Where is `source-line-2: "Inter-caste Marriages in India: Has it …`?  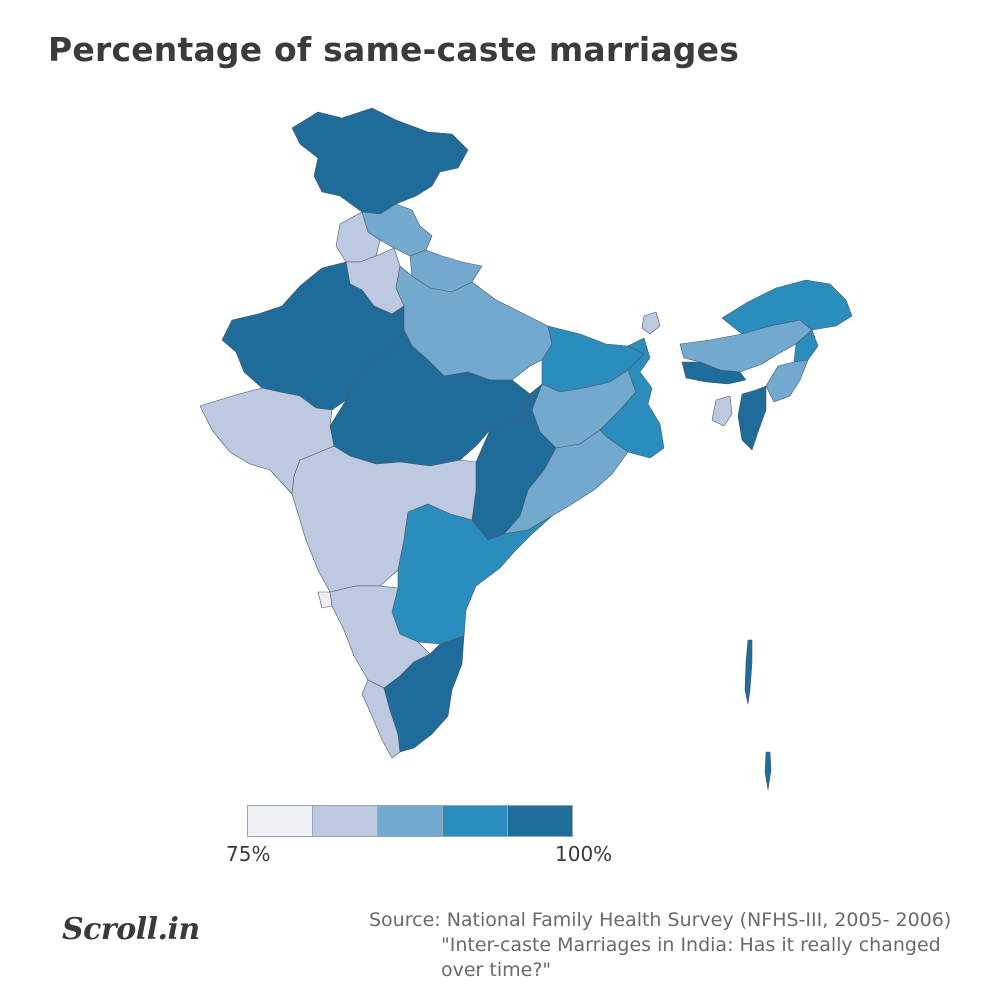
source-line-2: "Inter-caste Marriages in India: Has it … is located at coordinates (691, 945).